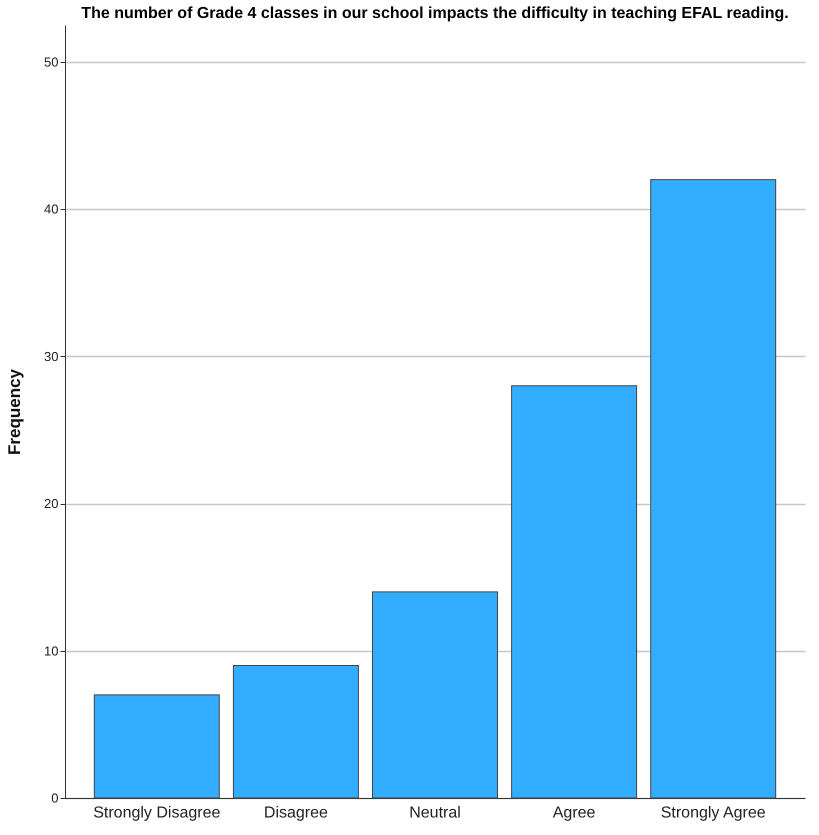 Image resolution: width=819 pixels, height=835 pixels. I want to click on x-tick-label: Disagree, so click(296, 813).